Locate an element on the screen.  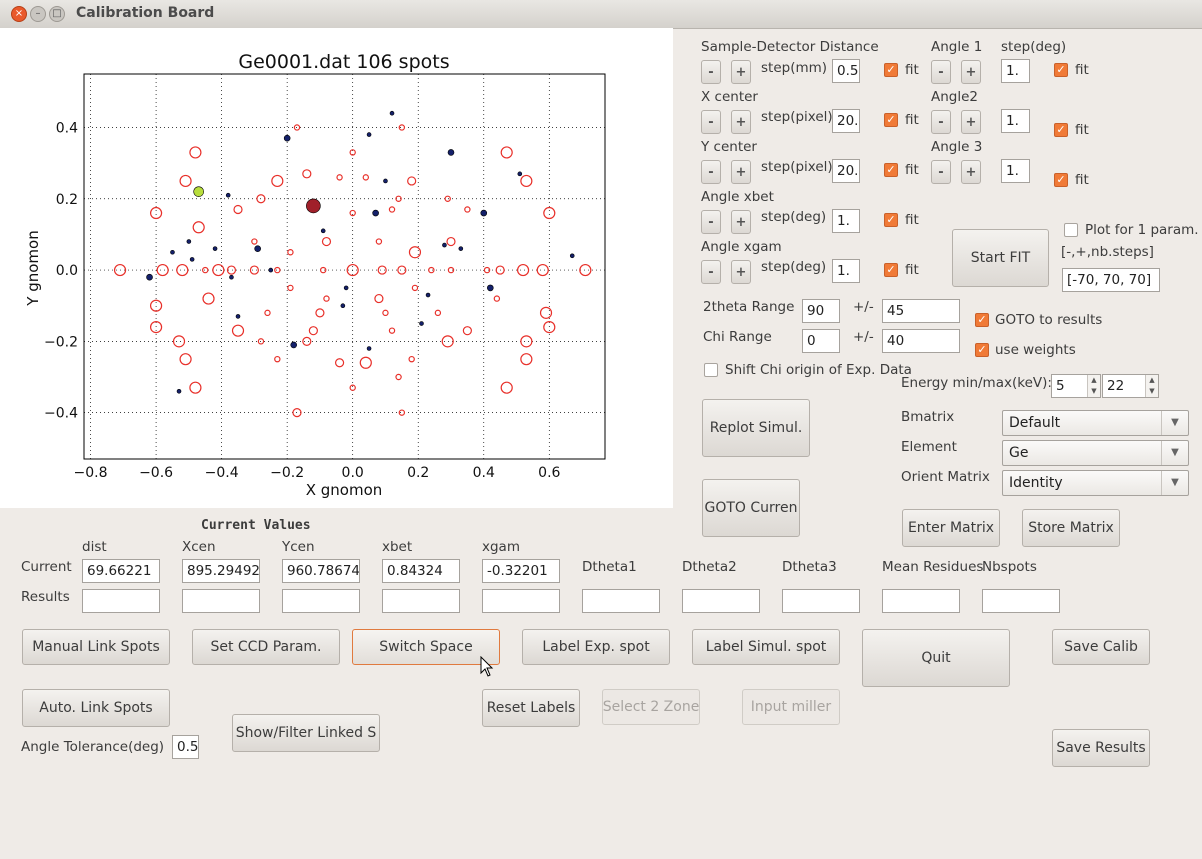
maximize-icon: □ is located at coordinates (57, 14).